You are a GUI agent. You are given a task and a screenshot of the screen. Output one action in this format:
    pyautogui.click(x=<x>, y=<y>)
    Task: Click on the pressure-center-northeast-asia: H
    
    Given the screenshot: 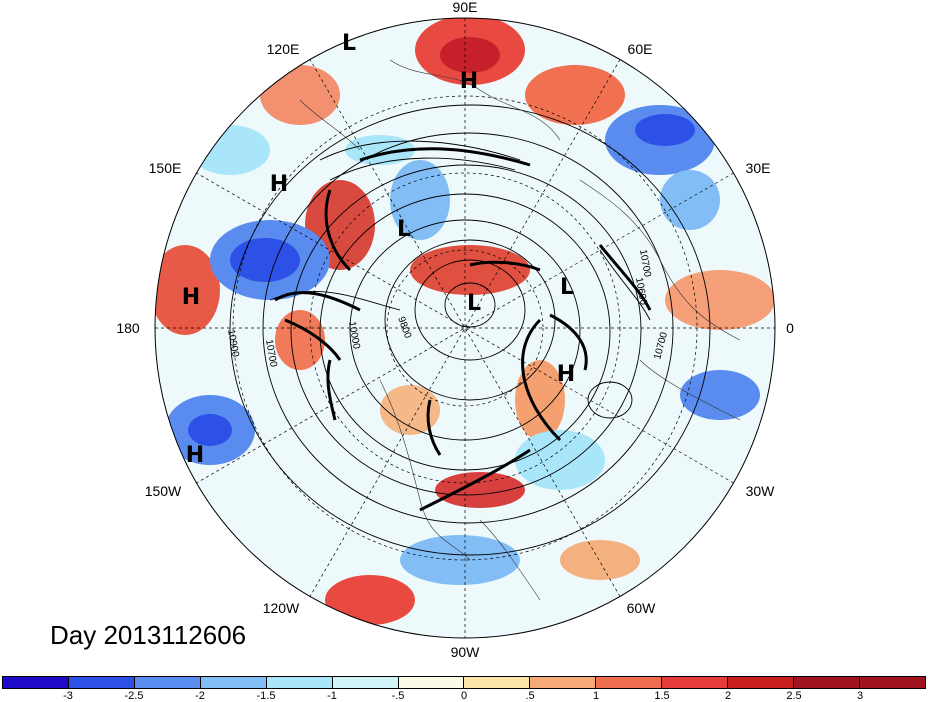 What is the action you would take?
    pyautogui.click(x=279, y=184)
    